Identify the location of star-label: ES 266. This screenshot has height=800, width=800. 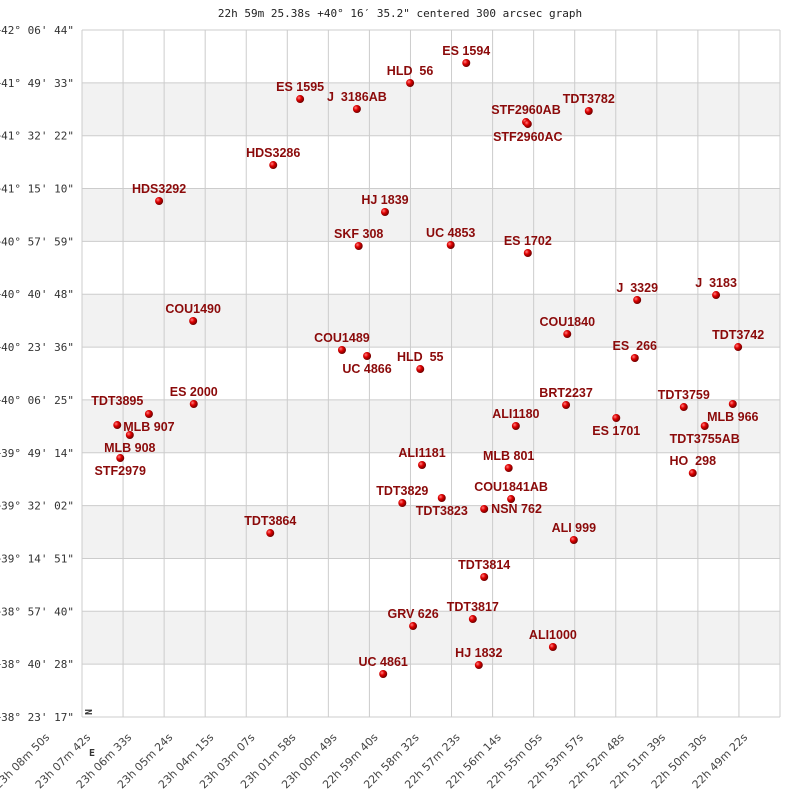
(635, 346).